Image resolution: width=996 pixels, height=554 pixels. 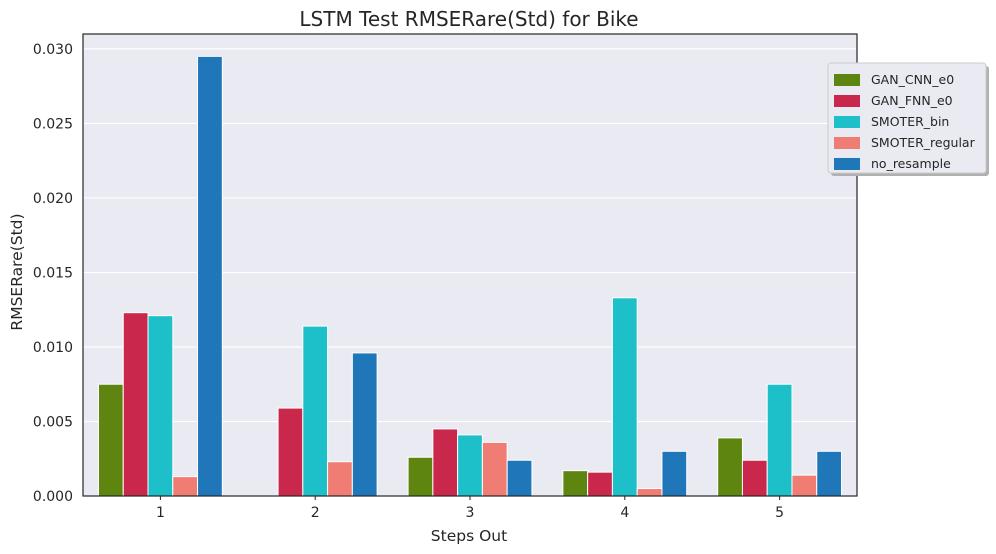 What do you see at coordinates (53, 124) in the screenshot?
I see `y-tick-label: 0.025` at bounding box center [53, 124].